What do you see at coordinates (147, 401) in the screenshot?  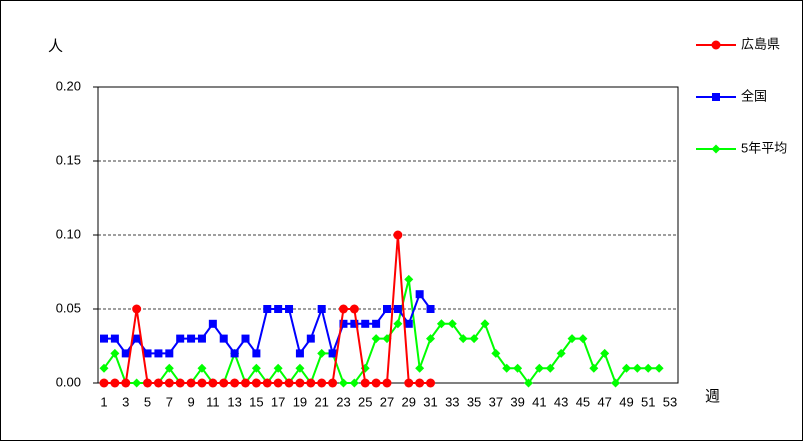 I see `x-tick-label: 5` at bounding box center [147, 401].